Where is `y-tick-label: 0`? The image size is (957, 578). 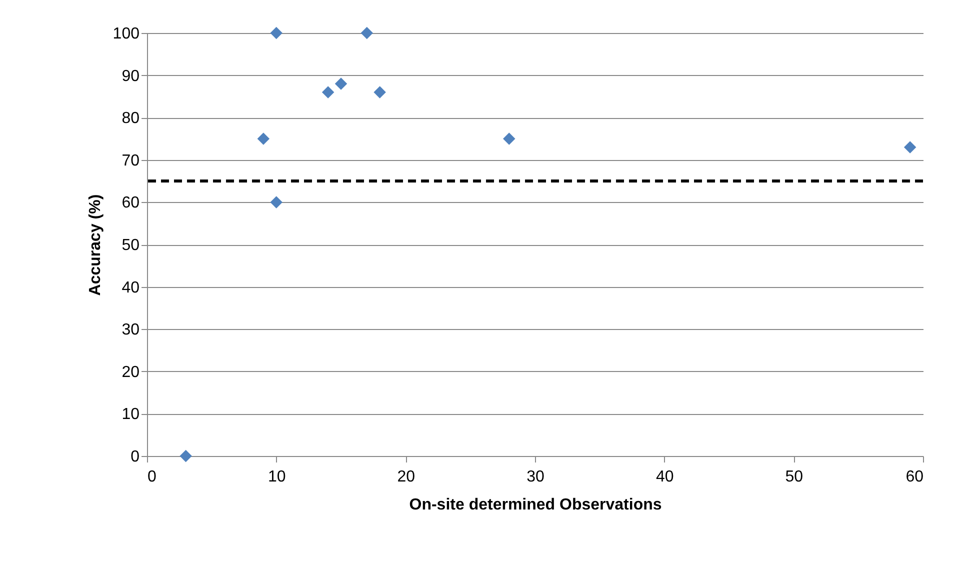 y-tick-label: 0 is located at coordinates (135, 457).